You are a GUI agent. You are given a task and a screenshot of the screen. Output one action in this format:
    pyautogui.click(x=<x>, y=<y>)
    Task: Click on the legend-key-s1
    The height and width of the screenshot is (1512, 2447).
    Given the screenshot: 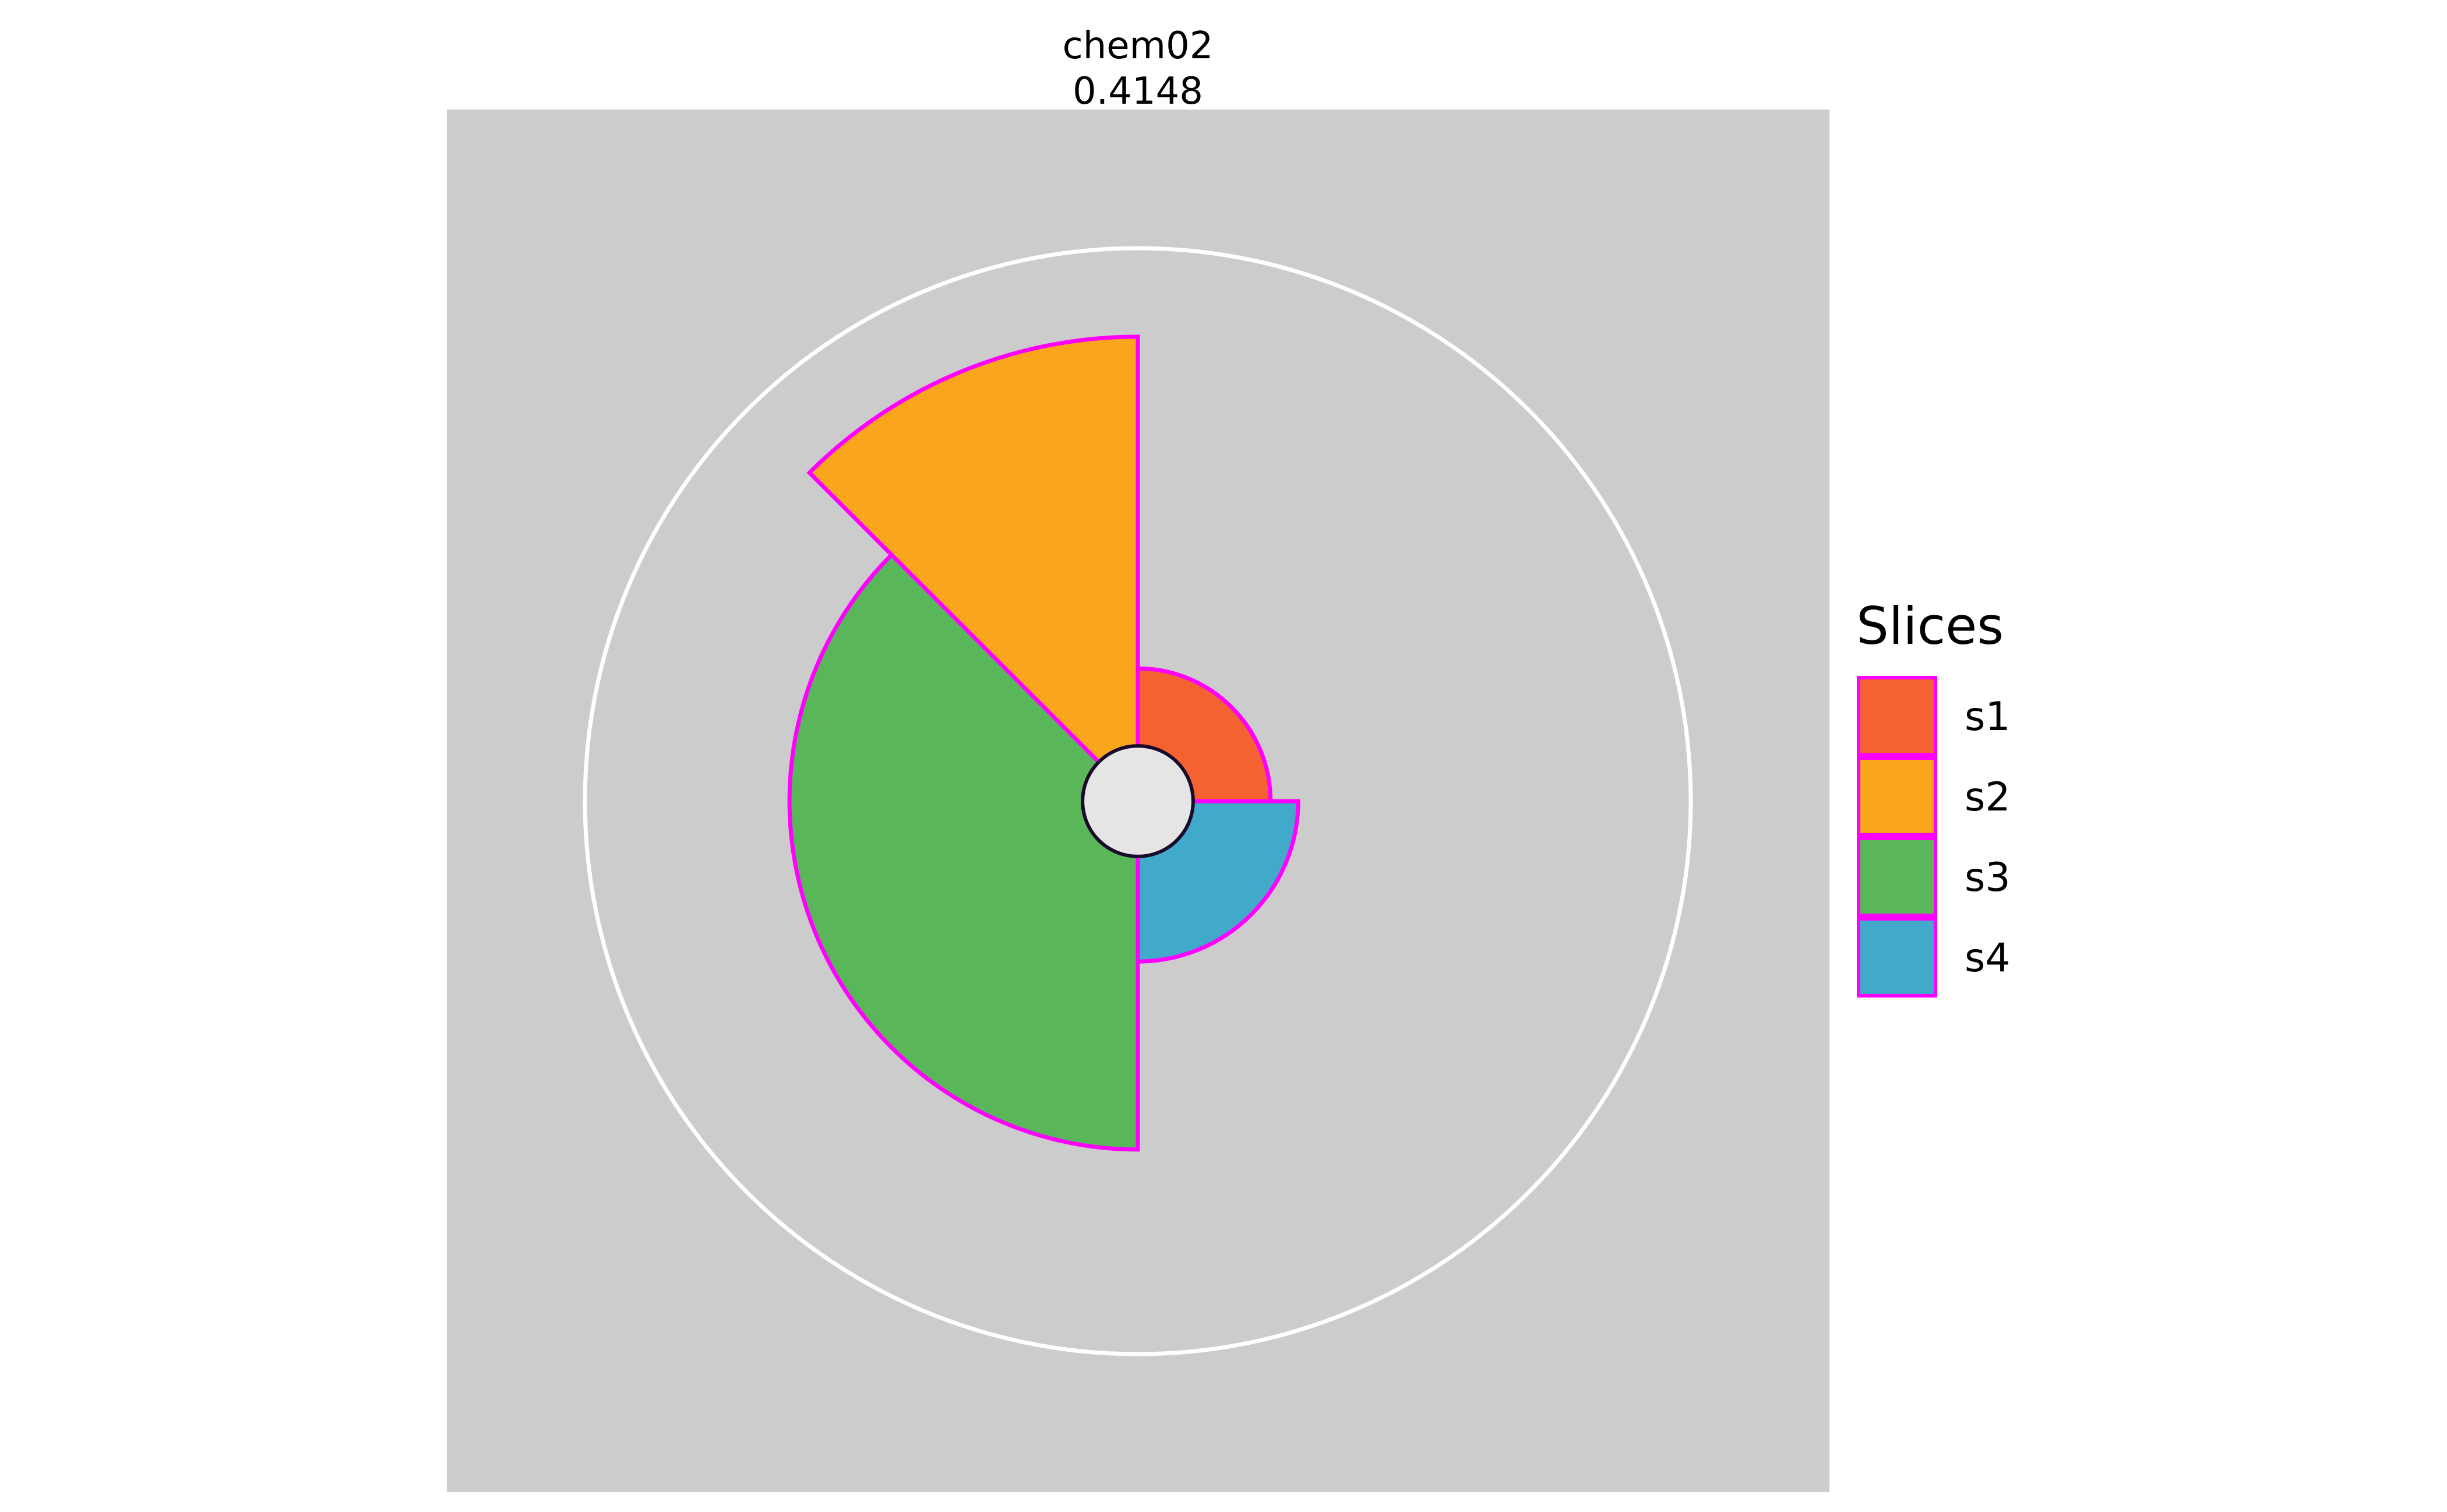 What is the action you would take?
    pyautogui.click(x=1897, y=716)
    